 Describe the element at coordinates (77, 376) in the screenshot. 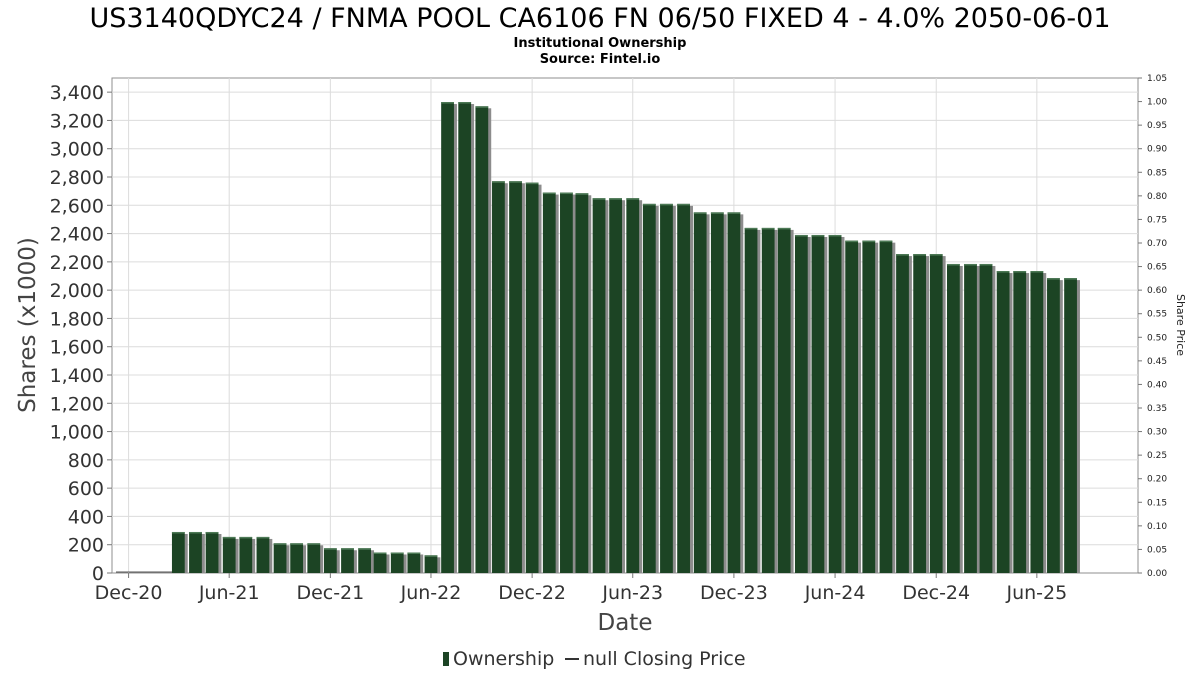

I see `y-tick-label: 1,400` at that location.